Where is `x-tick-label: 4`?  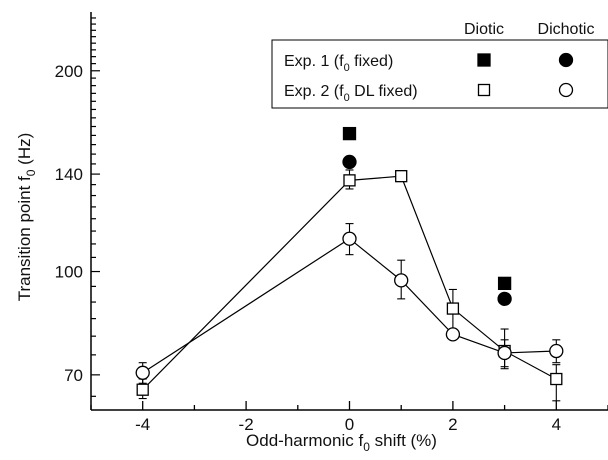
x-tick-label: 4 is located at coordinates (556, 424).